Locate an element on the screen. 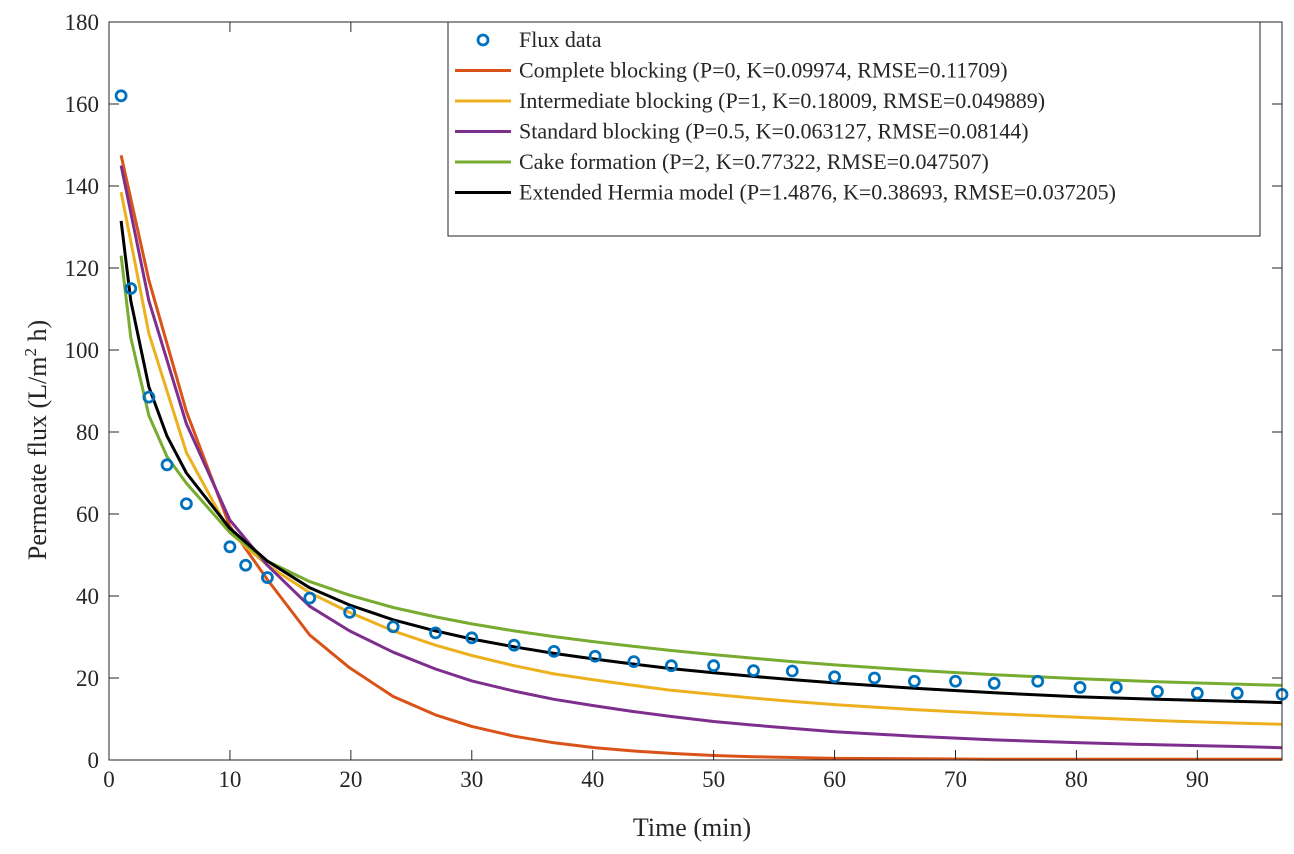 Image resolution: width=1294 pixels, height=854 pixels. y-axis-label: Permeate flux (L/m2 h) is located at coordinates (36, 440).